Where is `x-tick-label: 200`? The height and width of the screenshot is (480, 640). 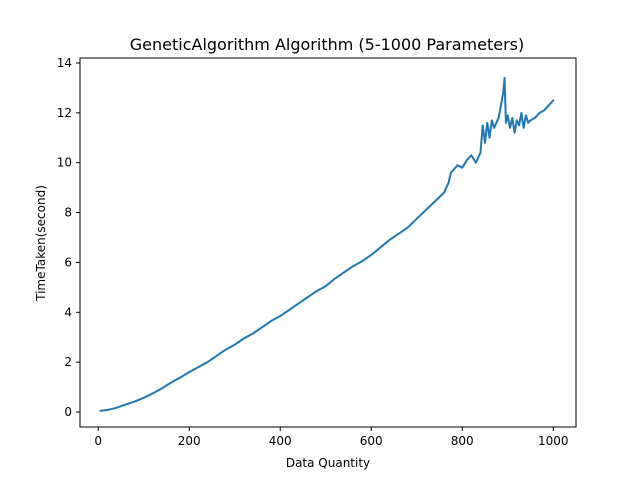
x-tick-label: 200 is located at coordinates (189, 441).